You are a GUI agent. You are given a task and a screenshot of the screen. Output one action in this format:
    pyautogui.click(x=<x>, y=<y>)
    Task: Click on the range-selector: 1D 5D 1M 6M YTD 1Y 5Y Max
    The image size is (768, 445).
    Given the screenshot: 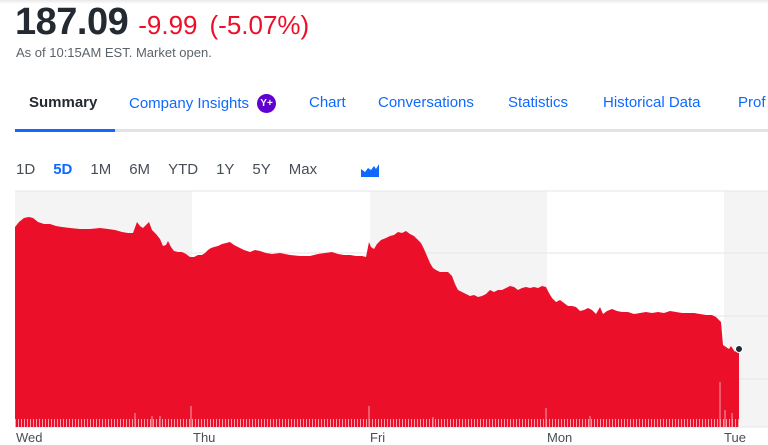 What is the action you would take?
    pyautogui.click(x=198, y=169)
    